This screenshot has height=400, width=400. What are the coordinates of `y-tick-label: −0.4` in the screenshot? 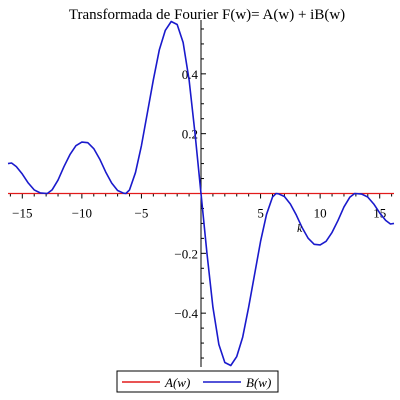 It's located at (186, 313).